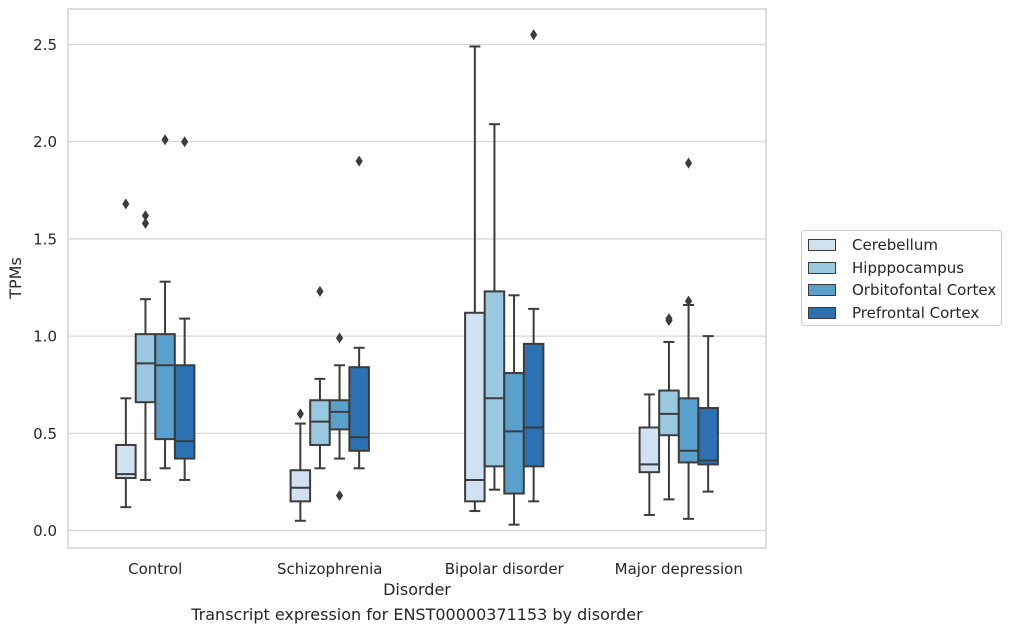 This screenshot has height=634, width=1014. I want to click on legend-item: Orbitofontal Cortex, so click(902, 290).